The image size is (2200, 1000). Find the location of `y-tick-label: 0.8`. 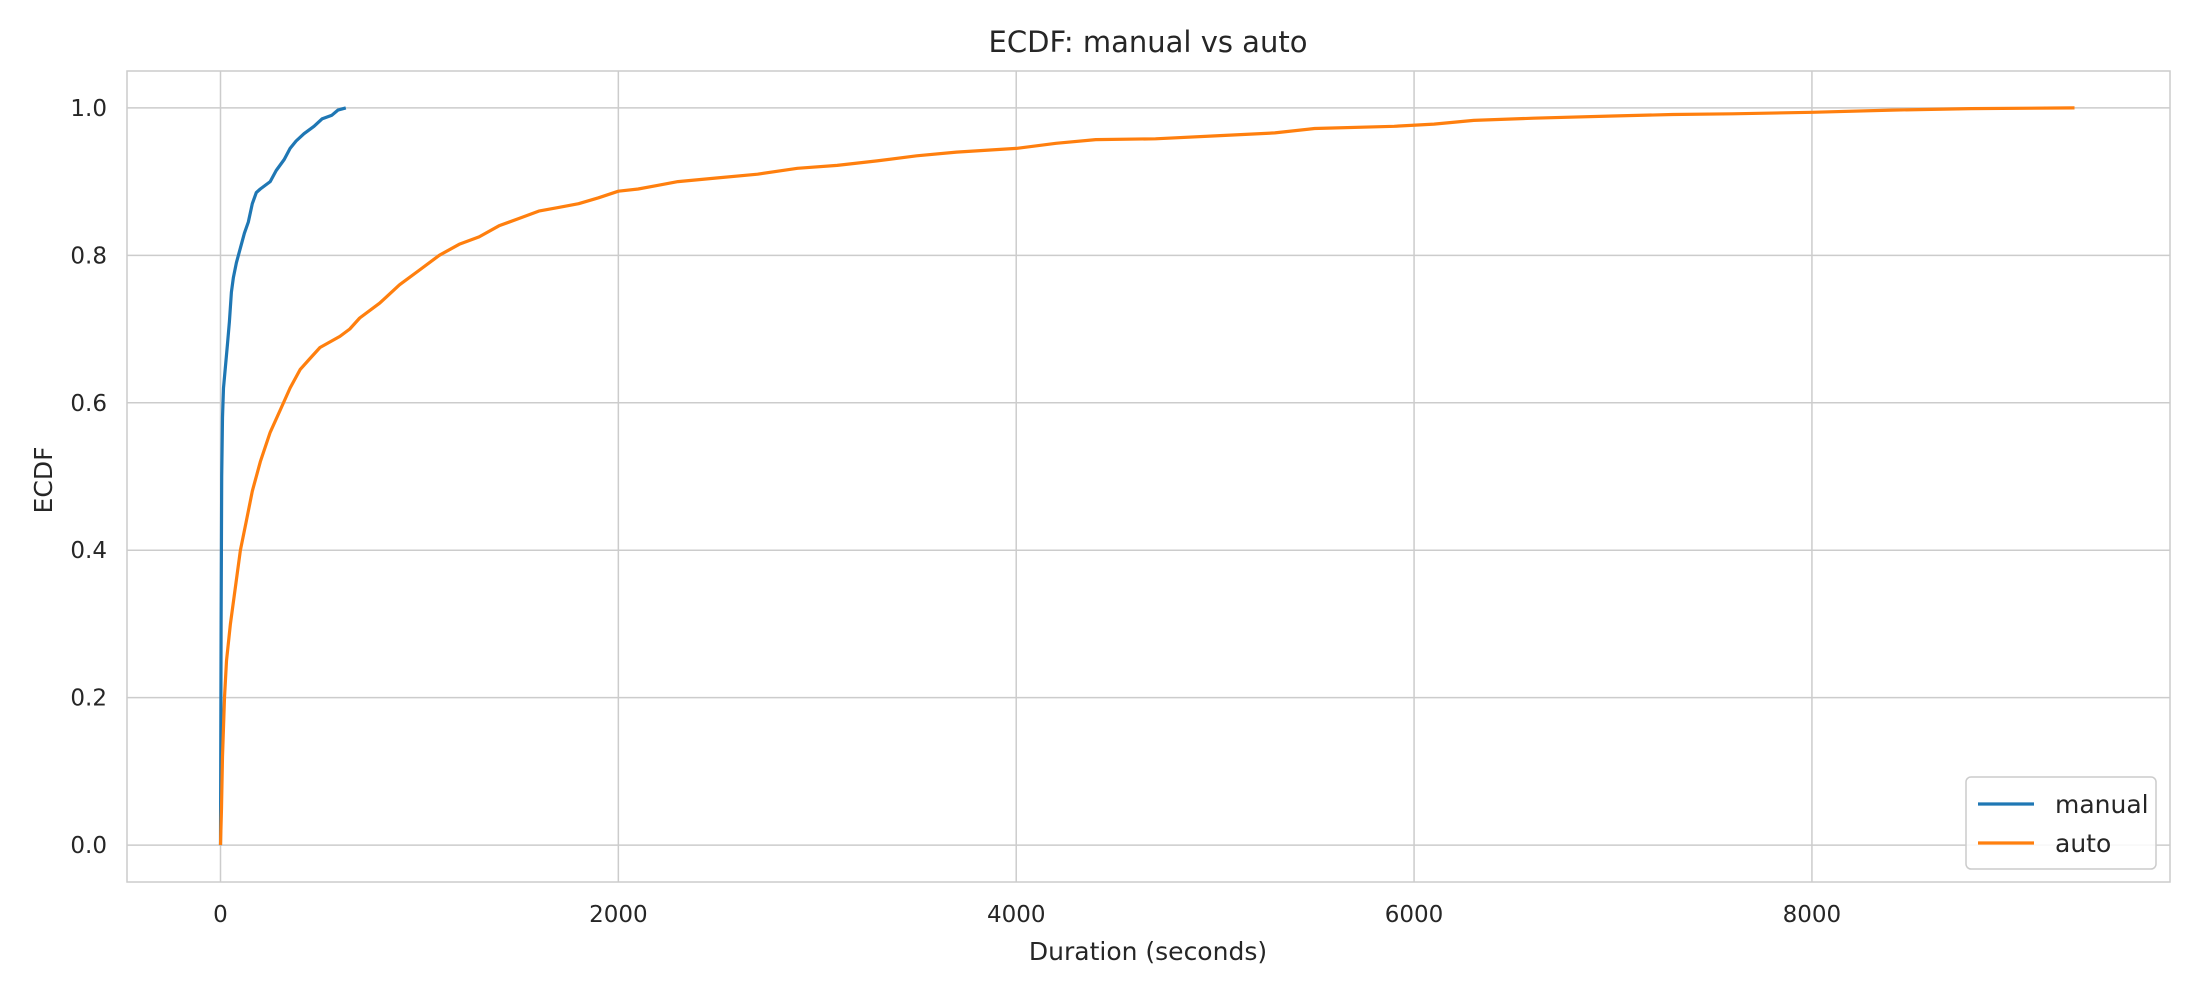

y-tick-label: 0.8 is located at coordinates (88, 256).